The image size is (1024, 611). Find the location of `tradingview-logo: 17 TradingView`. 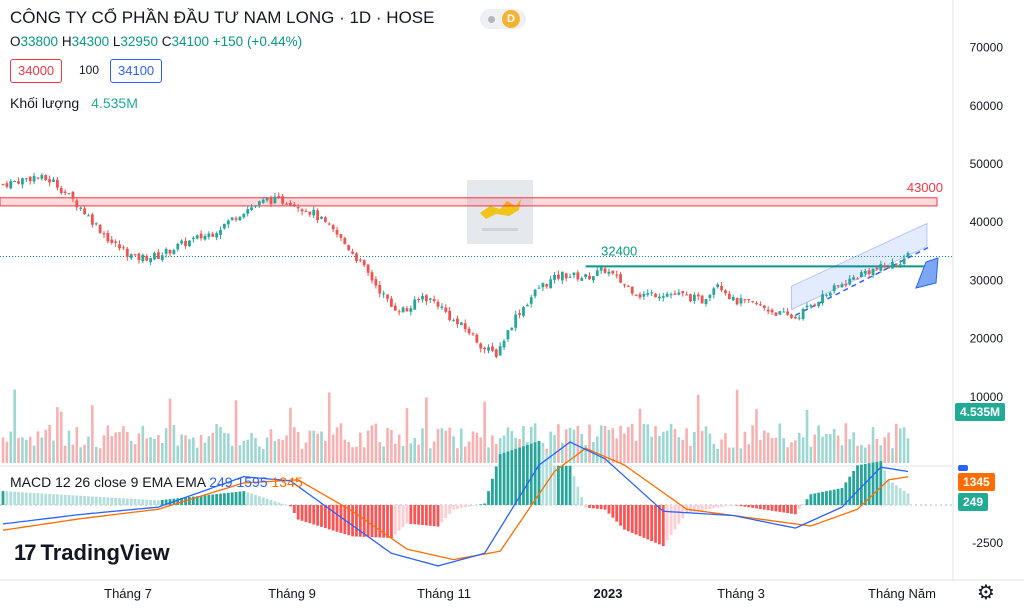

tradingview-logo: 17 TradingView is located at coordinates (92, 552).